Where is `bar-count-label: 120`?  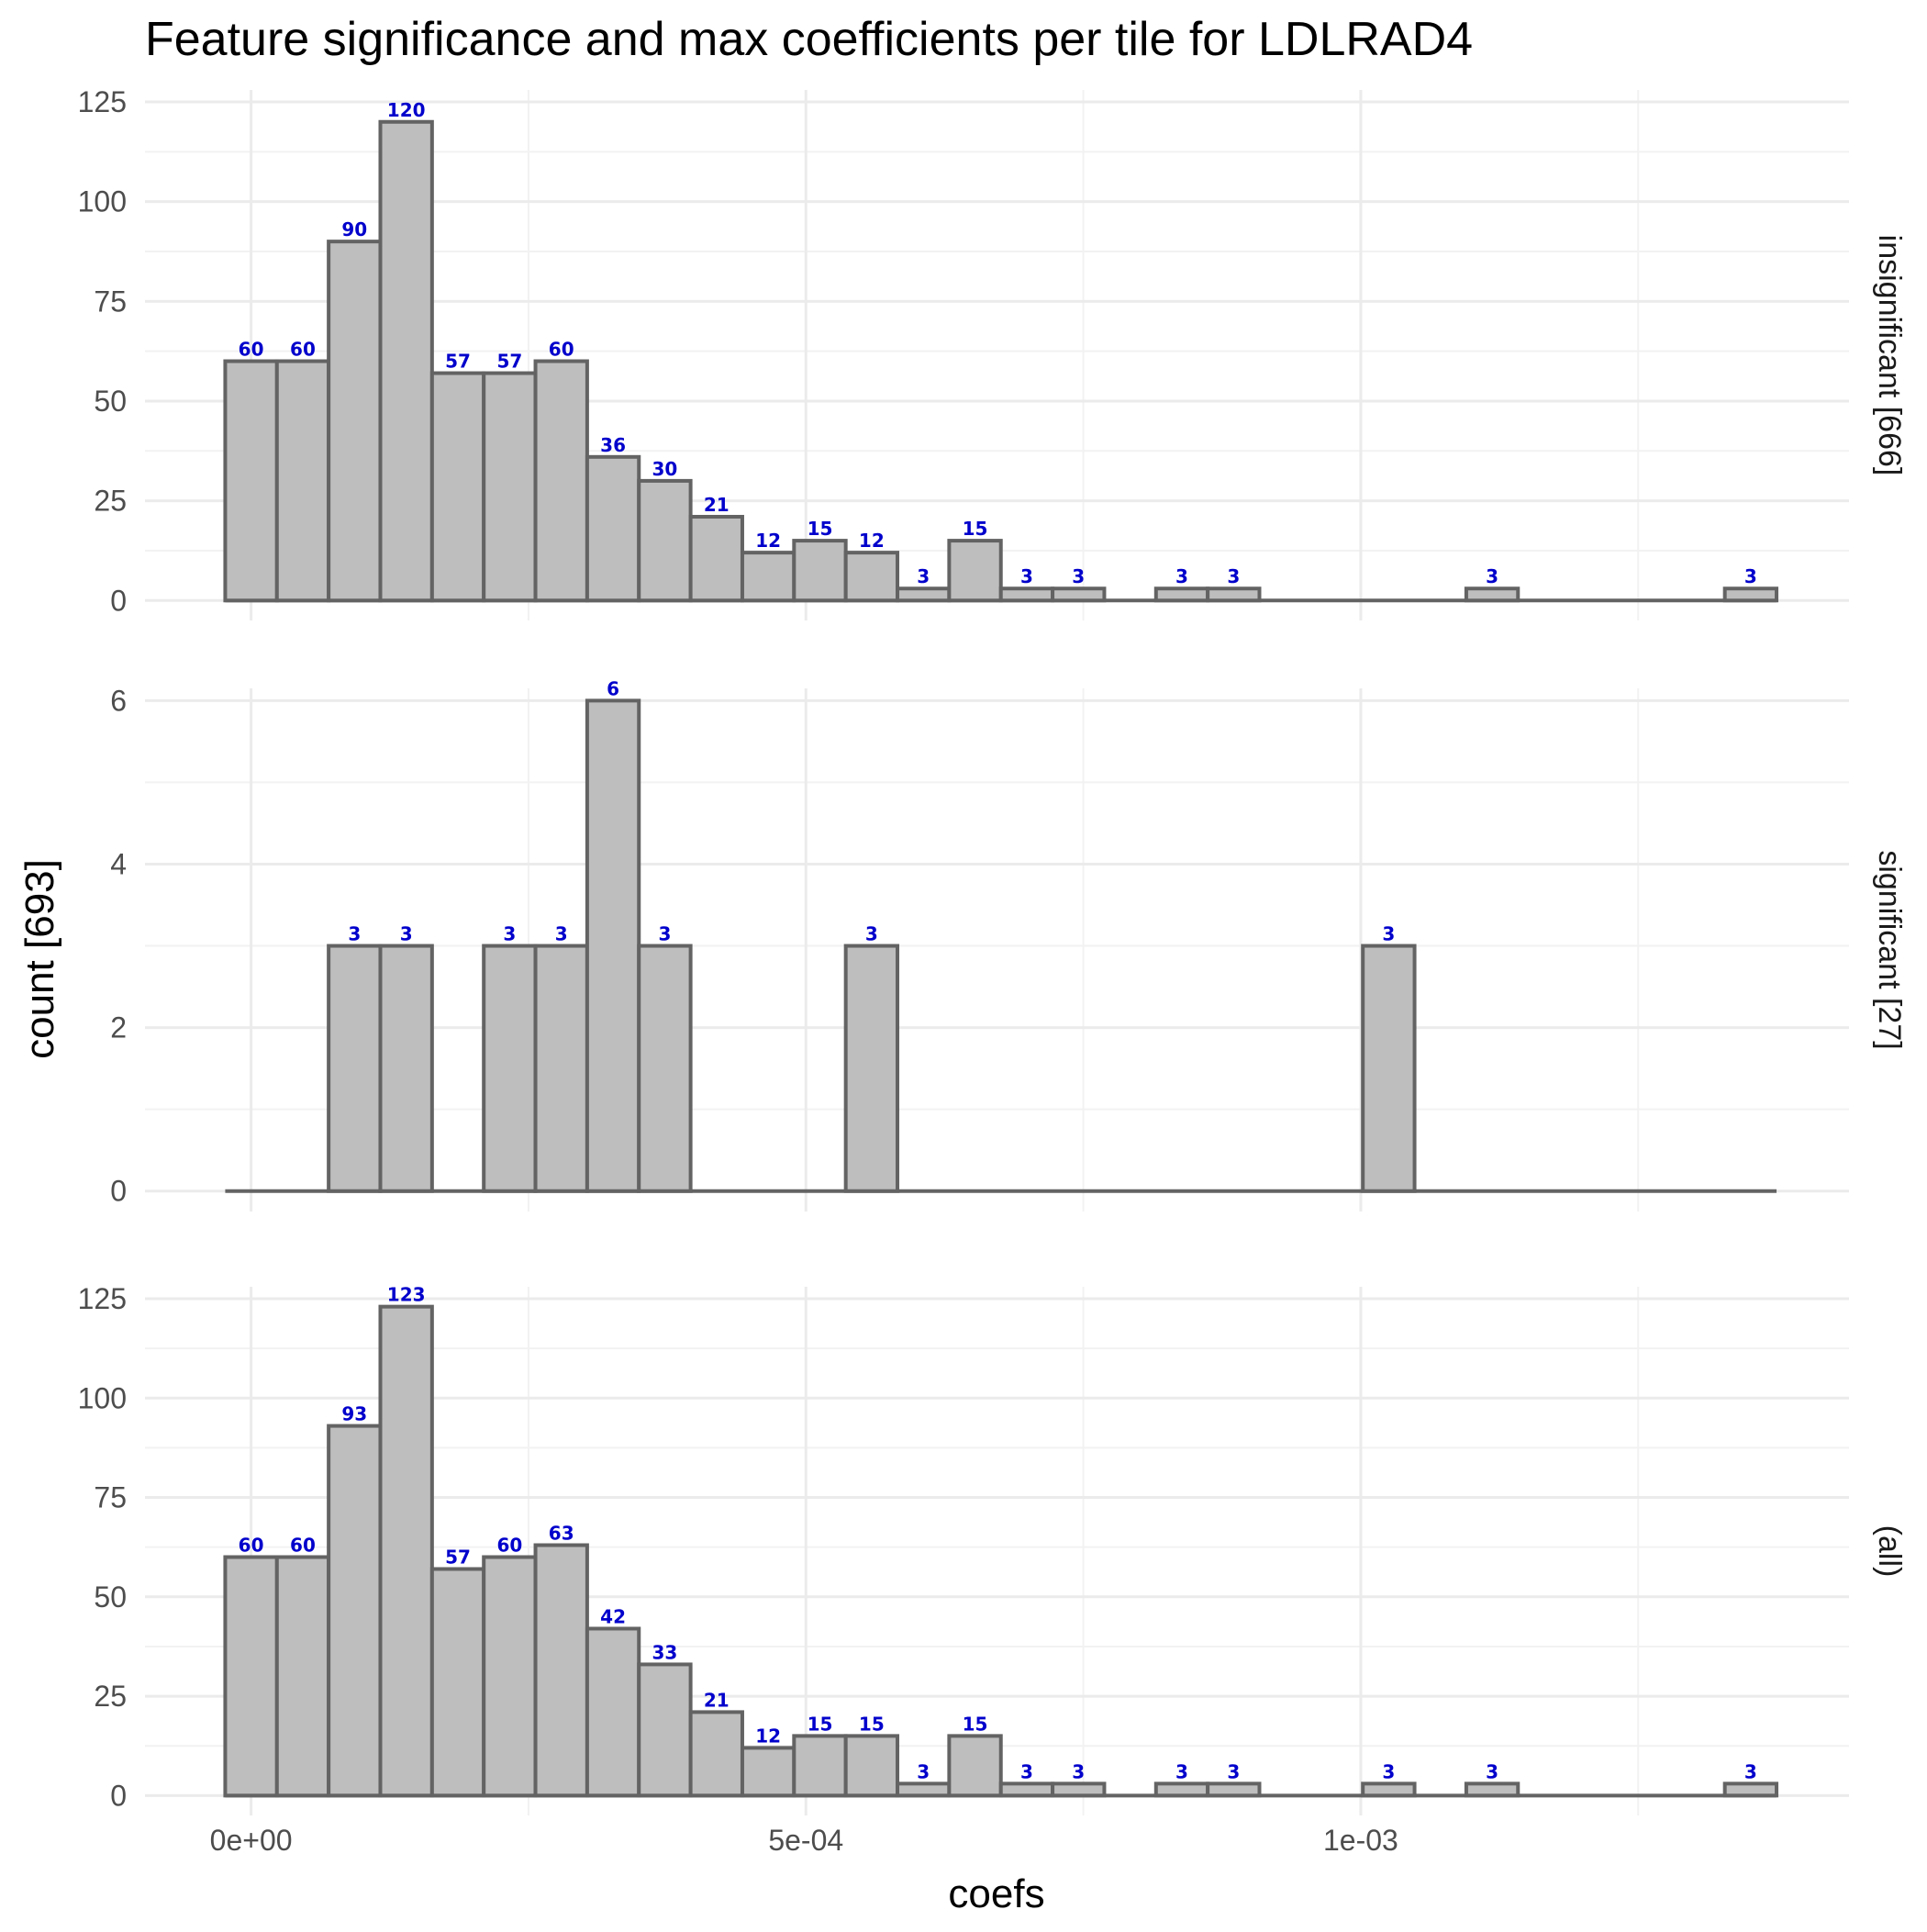 bar-count-label: 120 is located at coordinates (406, 110).